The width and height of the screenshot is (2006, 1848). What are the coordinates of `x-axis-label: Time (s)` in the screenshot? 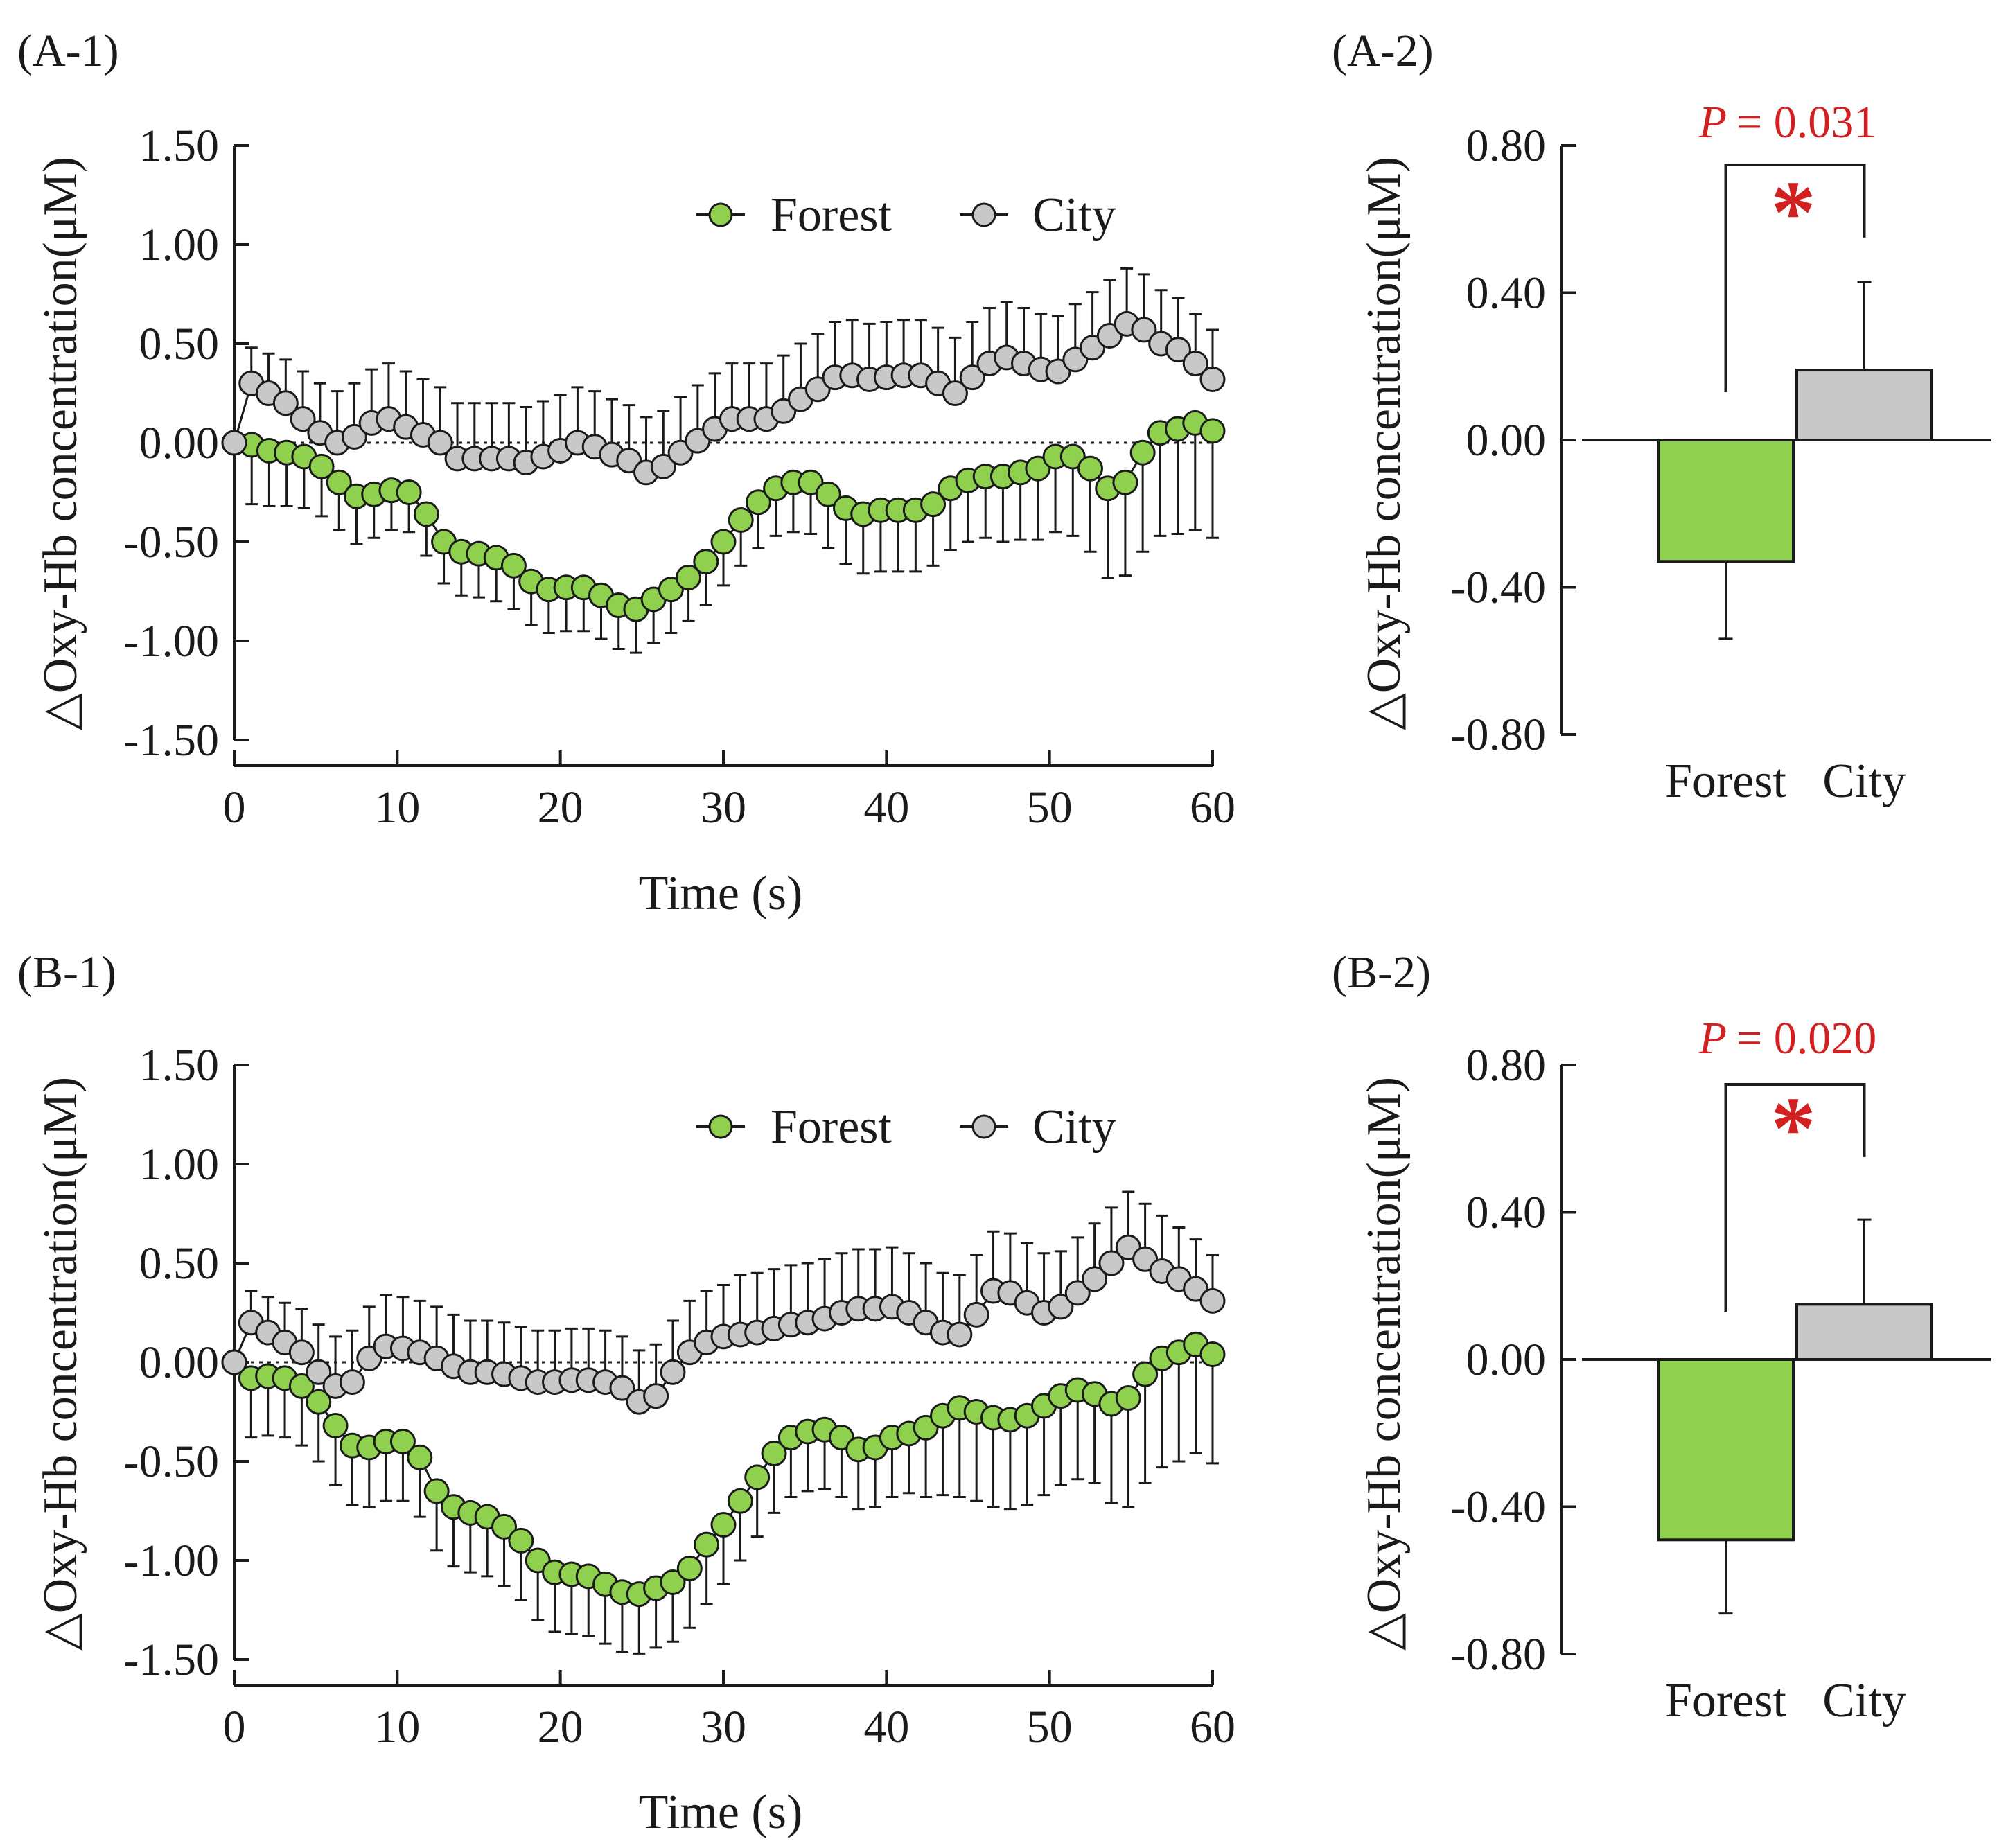 It's located at (721, 893).